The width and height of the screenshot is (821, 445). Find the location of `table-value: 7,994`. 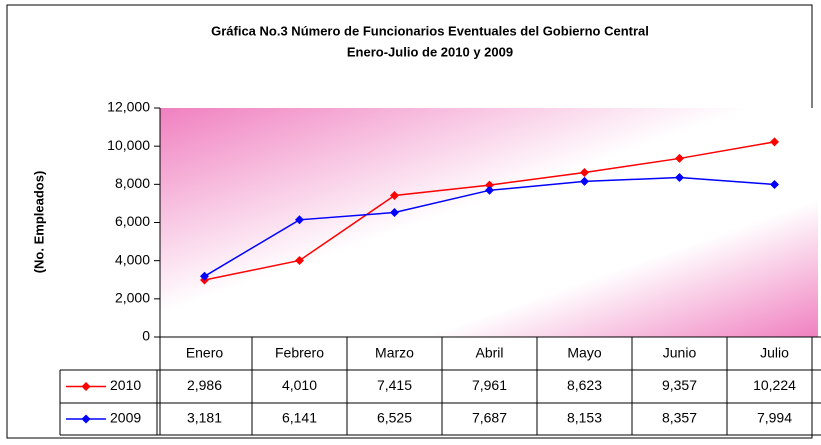

table-value: 7,994 is located at coordinates (774, 418).